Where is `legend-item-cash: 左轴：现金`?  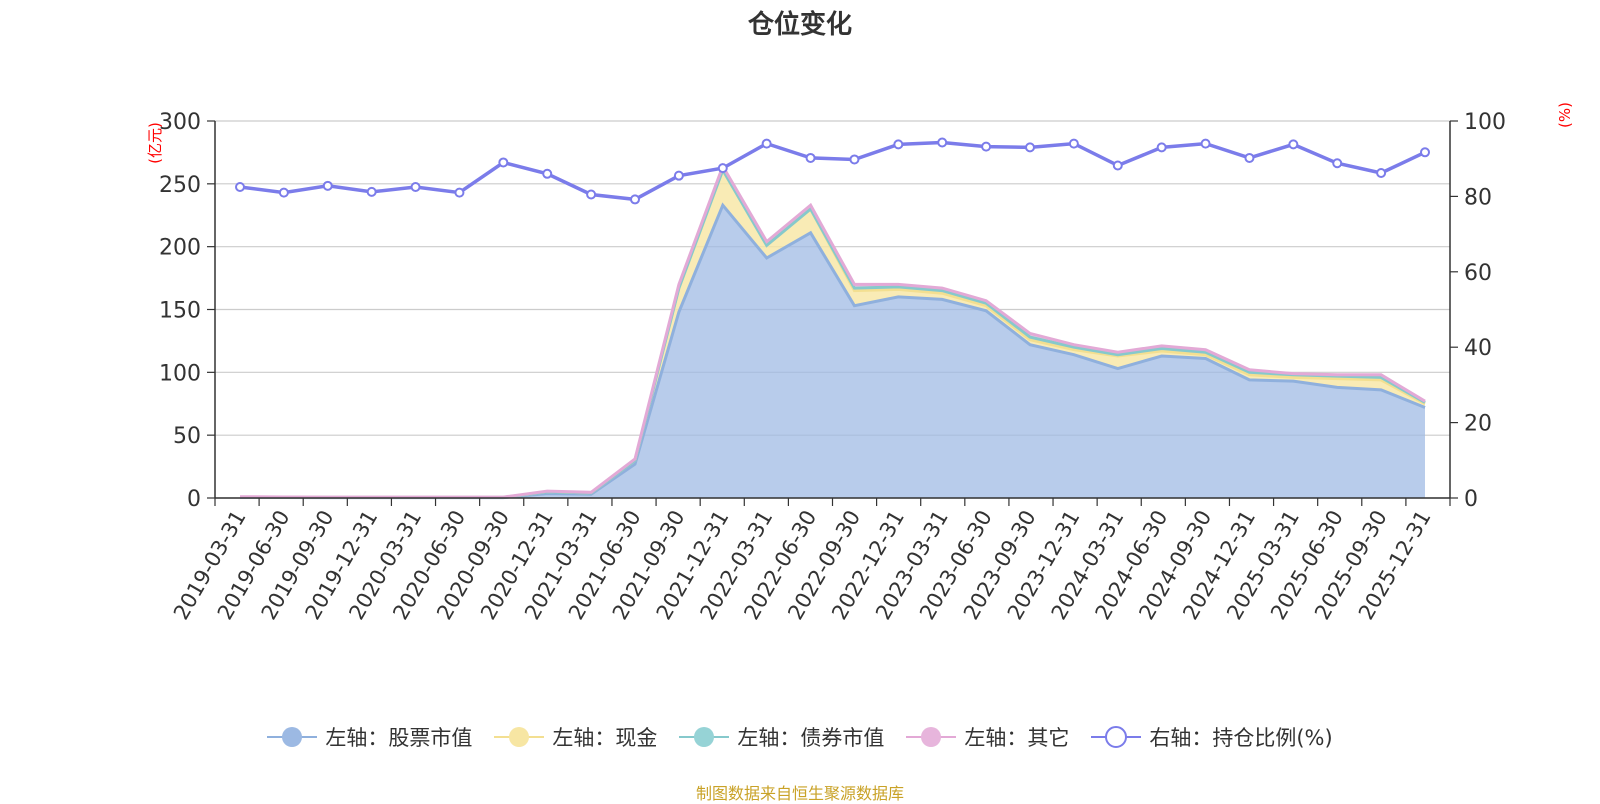 legend-item-cash: 左轴：现金 is located at coordinates (575, 737).